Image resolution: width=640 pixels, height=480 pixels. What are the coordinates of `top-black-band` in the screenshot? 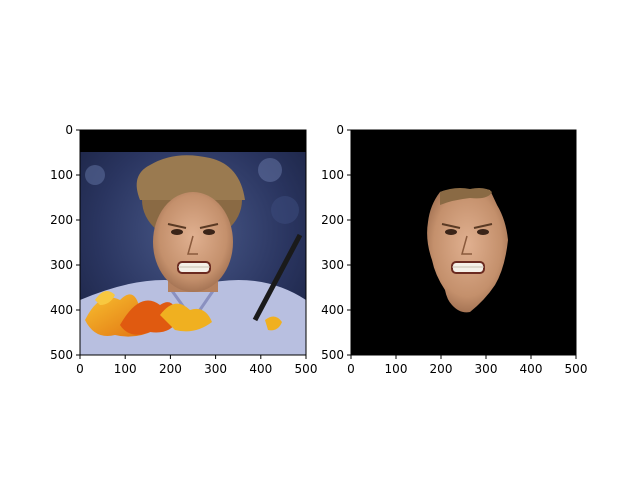 It's located at (193, 141).